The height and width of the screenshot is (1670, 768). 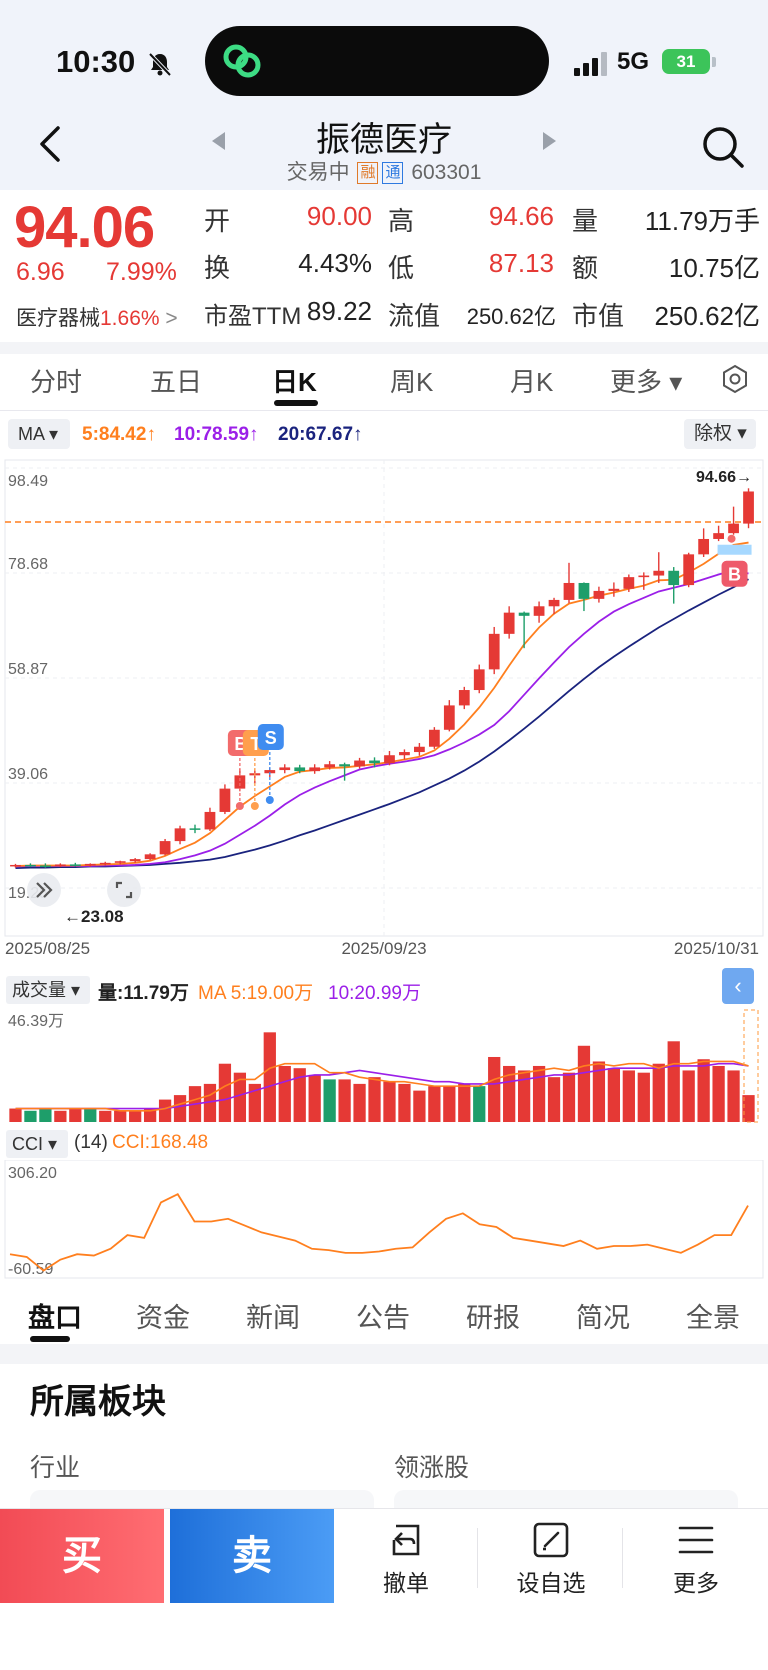 What do you see at coordinates (714, 268) in the screenshot?
I see `amount-value: 10.75亿` at bounding box center [714, 268].